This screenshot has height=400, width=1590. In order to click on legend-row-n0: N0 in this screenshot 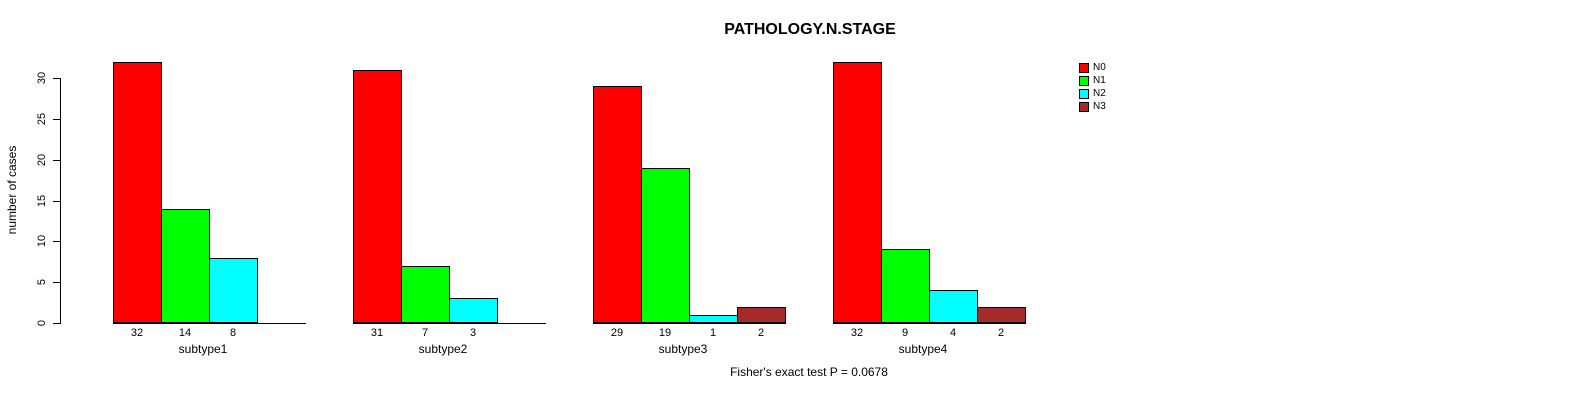, I will do `click(1092, 67)`.